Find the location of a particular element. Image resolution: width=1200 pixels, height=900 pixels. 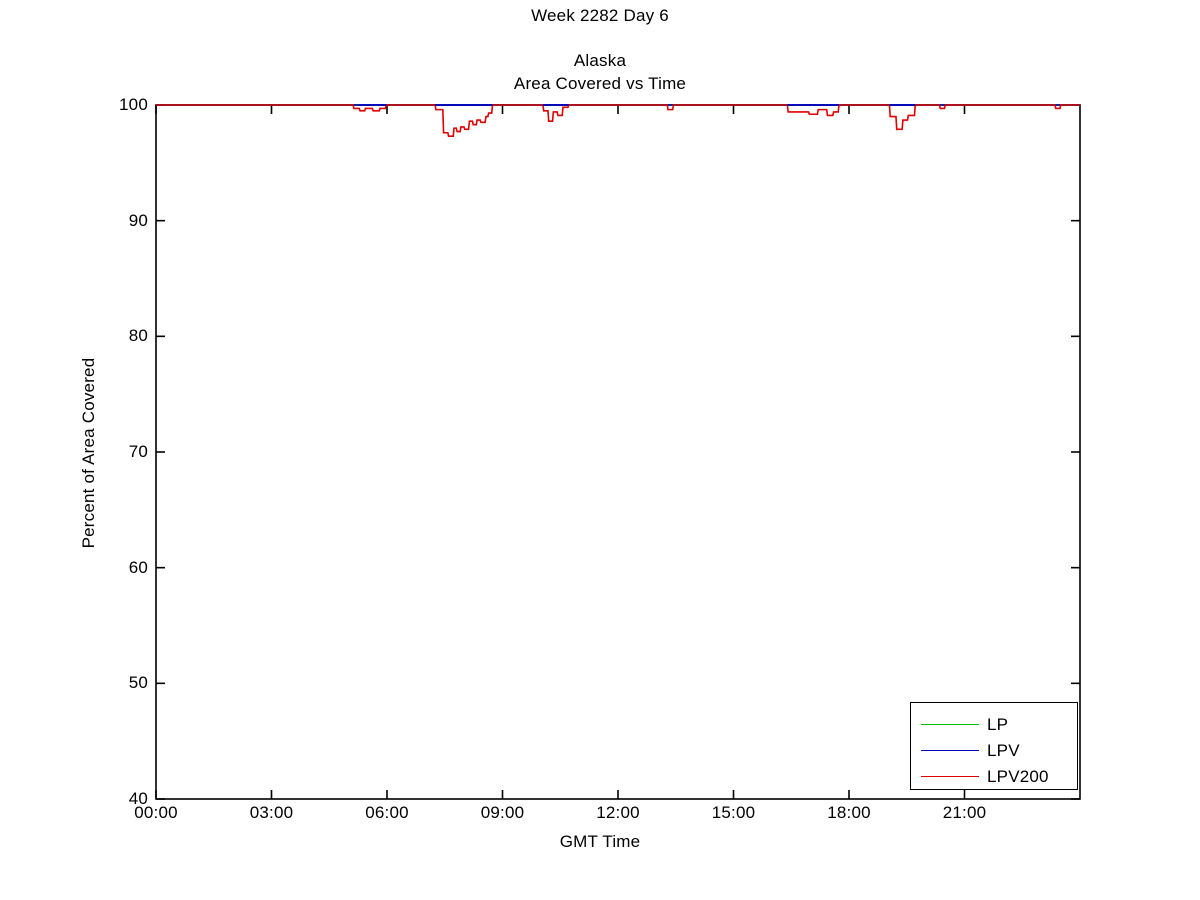

x-tick-label: 06:00 is located at coordinates (387, 812).